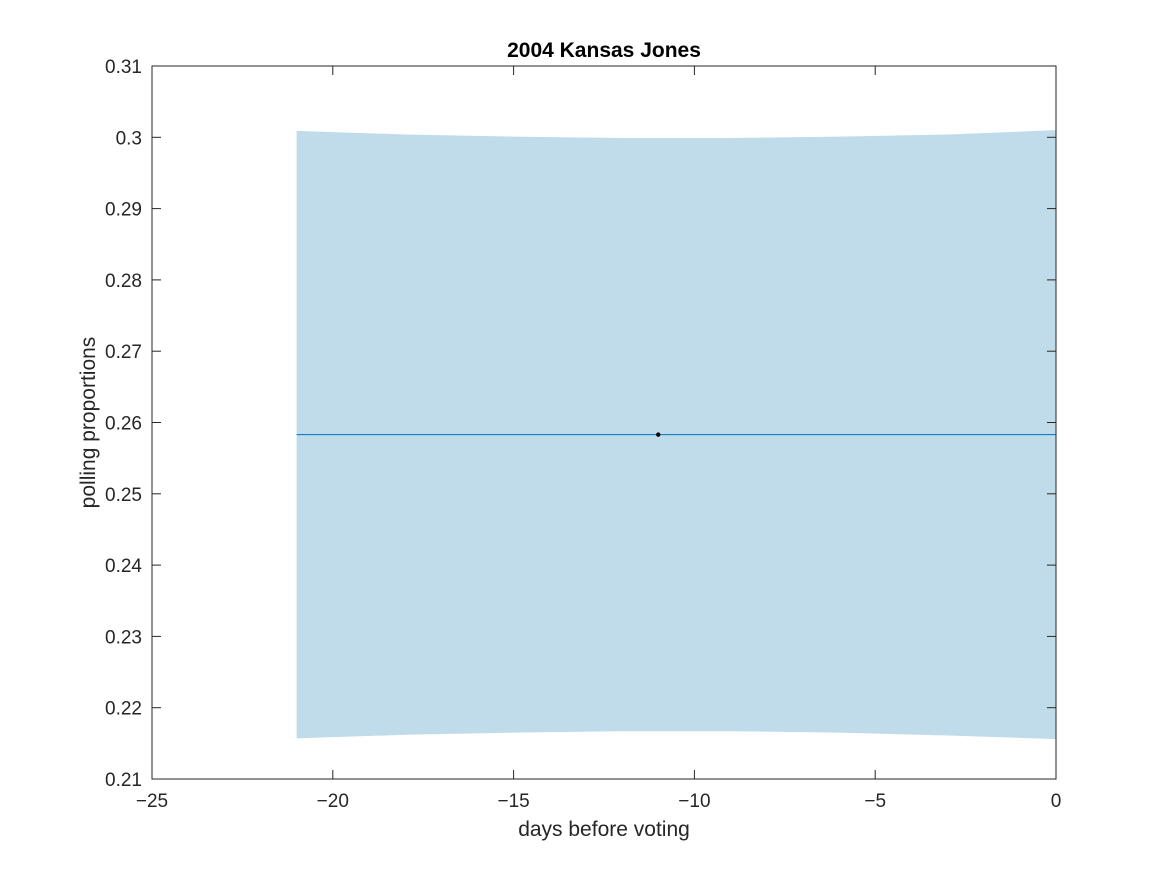 This screenshot has width=1167, height=875. Describe the element at coordinates (123, 637) in the screenshot. I see `y-tick-label: 0.23` at that location.